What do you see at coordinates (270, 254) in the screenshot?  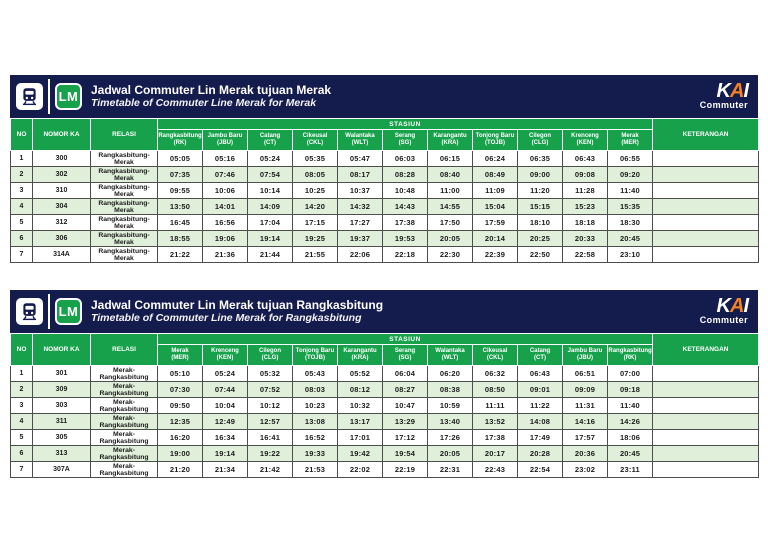 I see `time-cell: 21:44` at bounding box center [270, 254].